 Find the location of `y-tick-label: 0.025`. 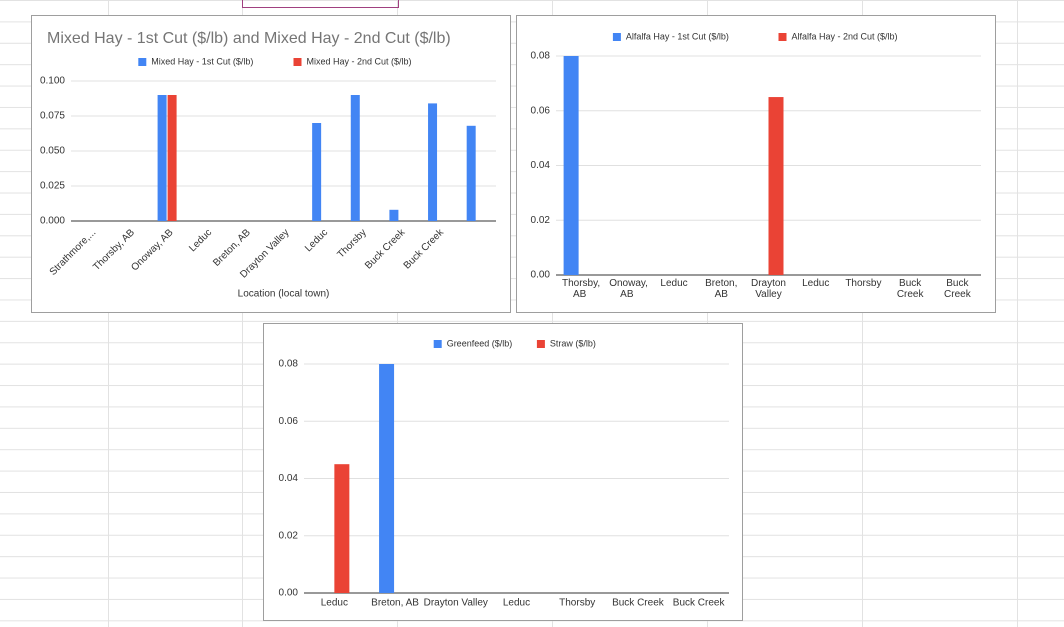

y-tick-label: 0.025 is located at coordinates (52, 186).